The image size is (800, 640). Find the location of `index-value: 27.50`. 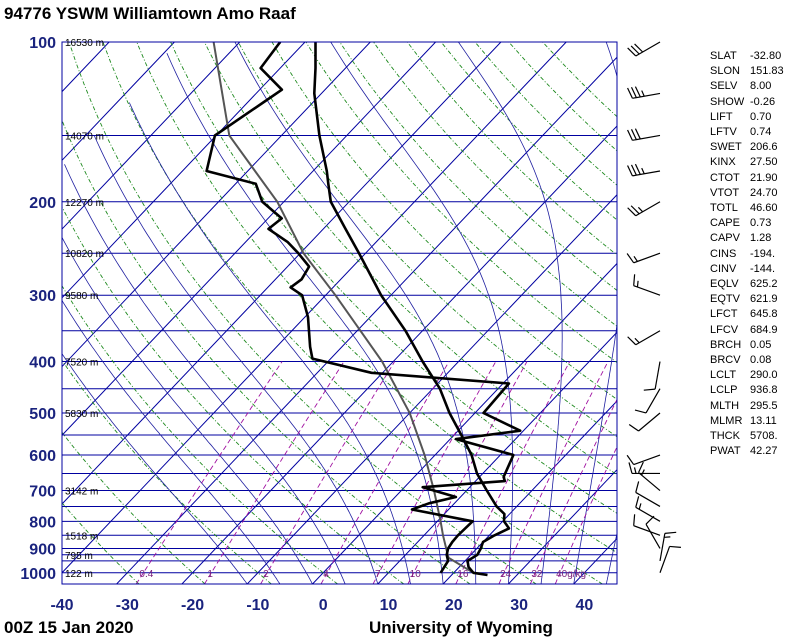

index-value: 27.50 is located at coordinates (764, 162).